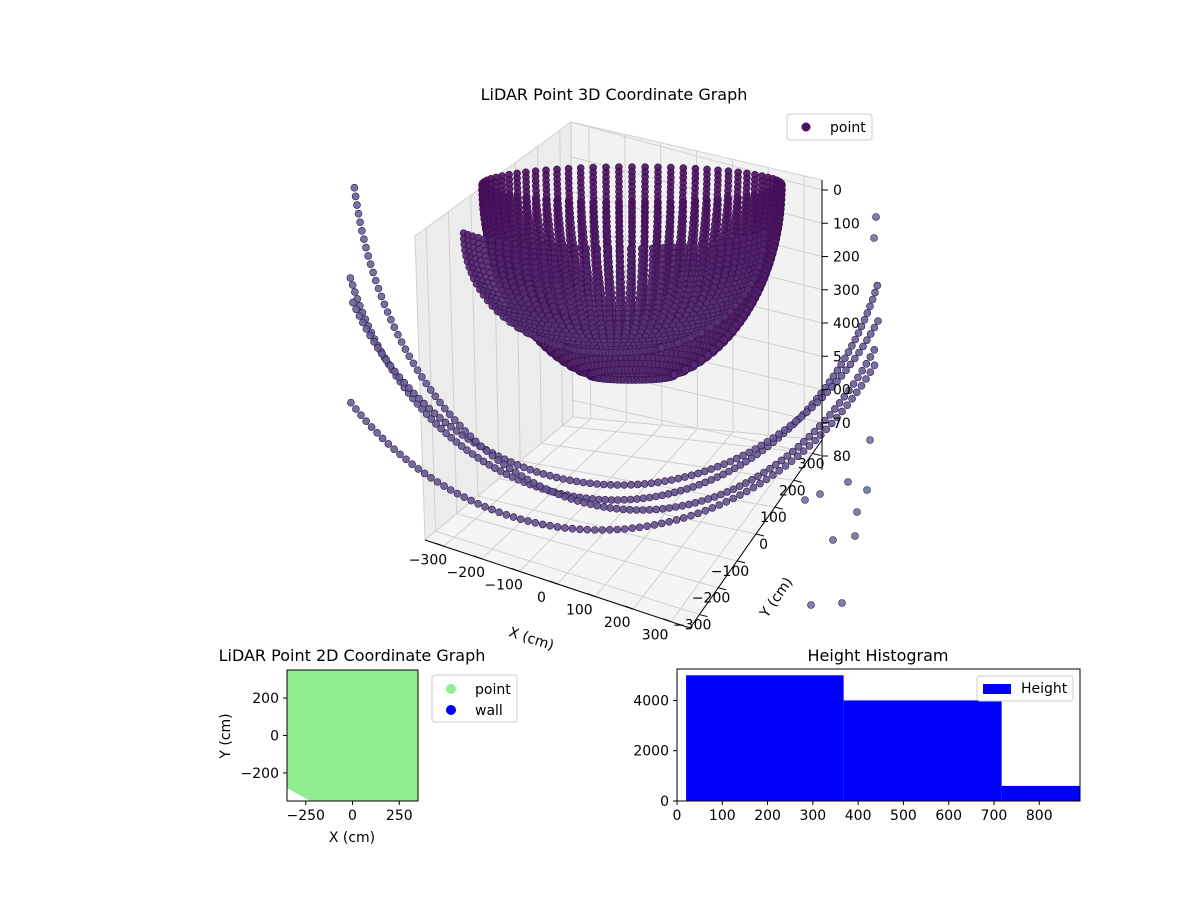  Describe the element at coordinates (515, 569) in the screenshot. I see `x-tick-mark` at that location.